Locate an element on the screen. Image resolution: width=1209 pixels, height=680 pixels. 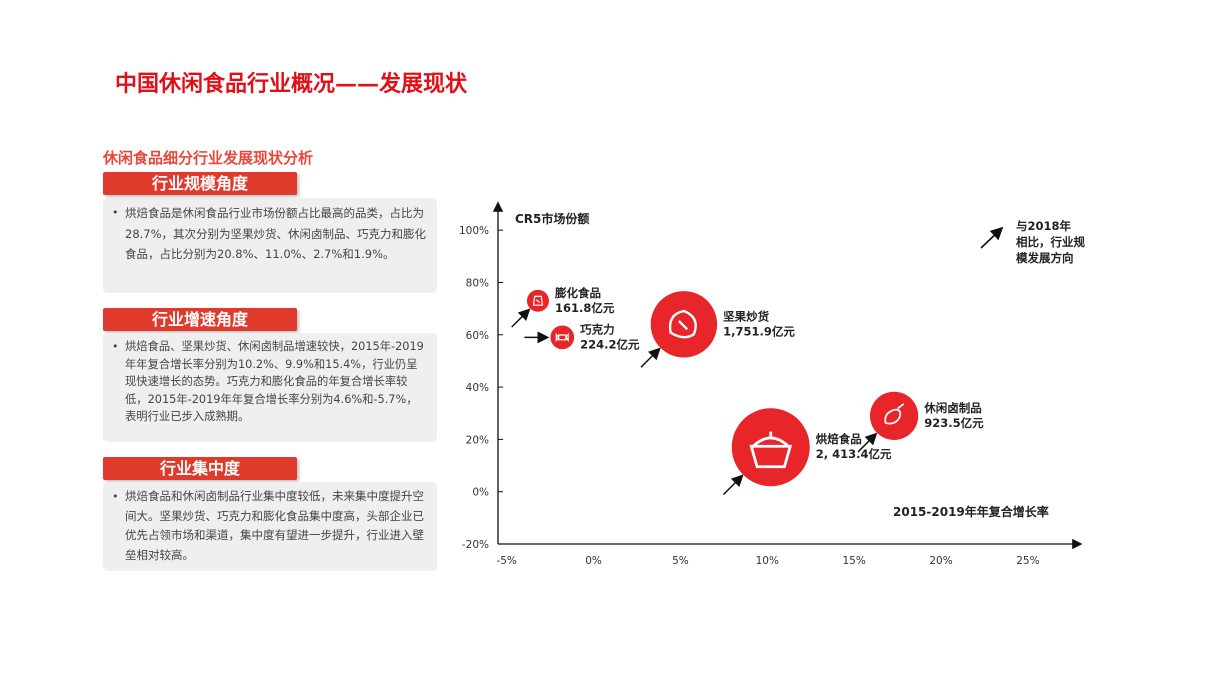
x-tick-label: -5% is located at coordinates (506, 561).